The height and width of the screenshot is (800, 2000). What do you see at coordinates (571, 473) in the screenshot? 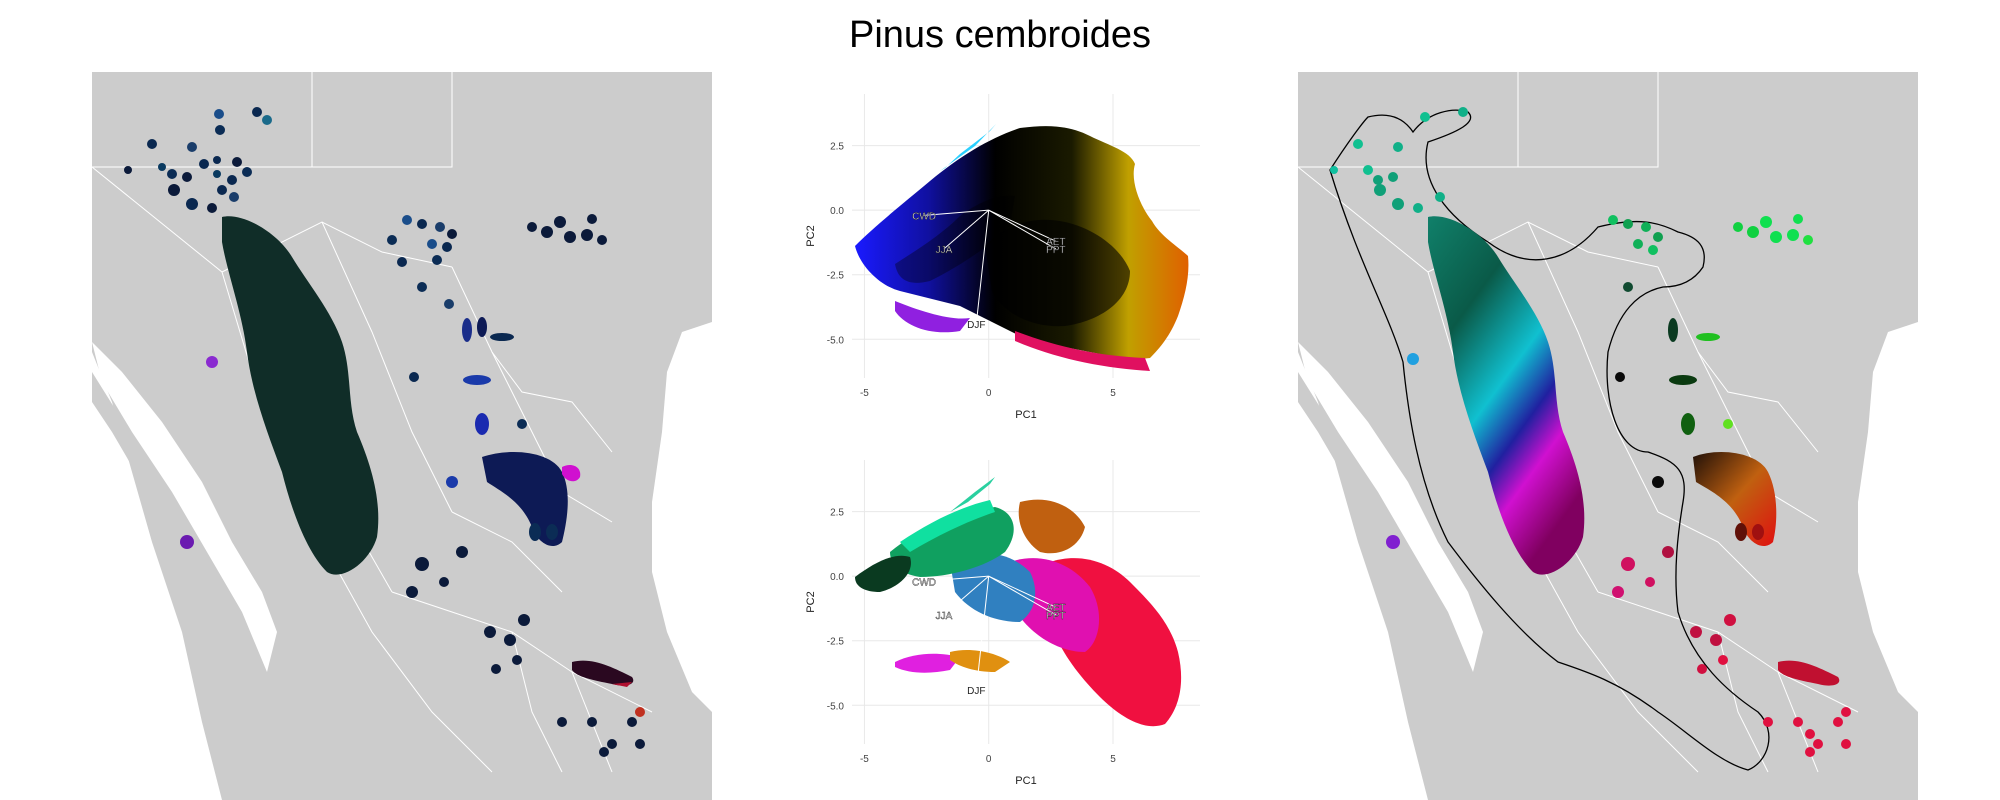
I see `magenta-blob` at bounding box center [571, 473].